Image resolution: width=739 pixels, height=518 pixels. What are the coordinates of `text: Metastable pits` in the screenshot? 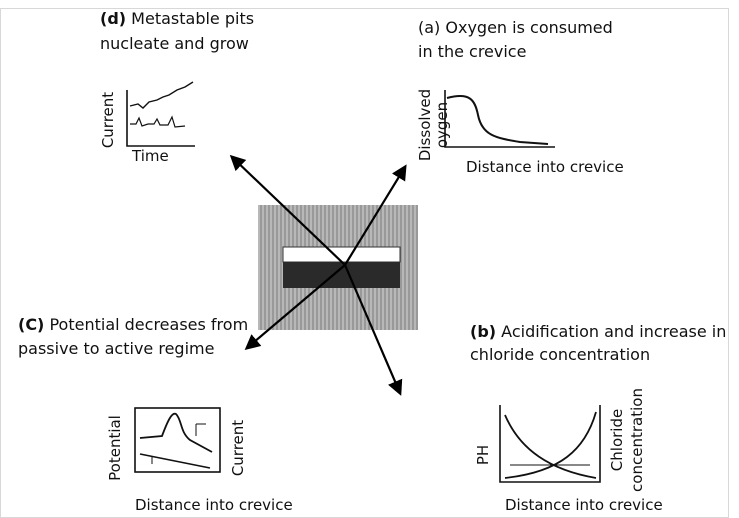 It's located at (192, 18).